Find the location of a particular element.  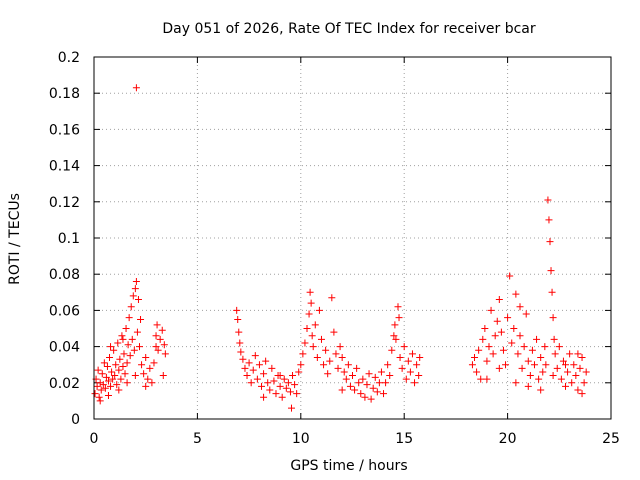

y-tick-label: 0.02 is located at coordinates (64, 384).